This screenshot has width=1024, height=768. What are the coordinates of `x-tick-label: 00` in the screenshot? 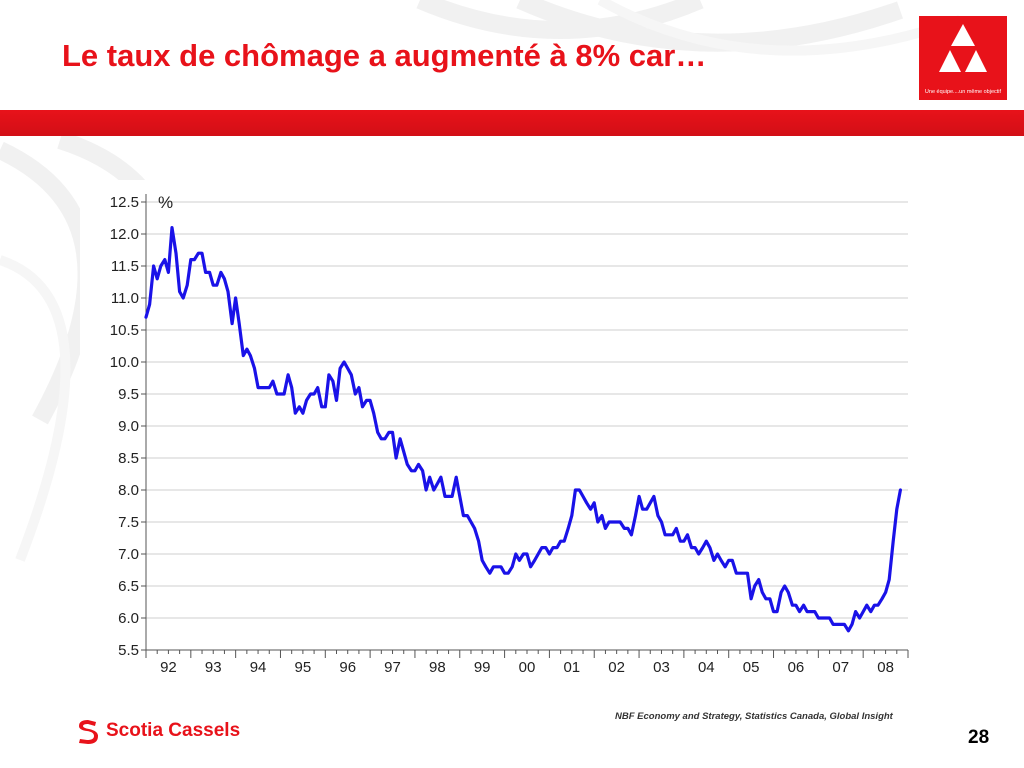 It's located at (527, 667).